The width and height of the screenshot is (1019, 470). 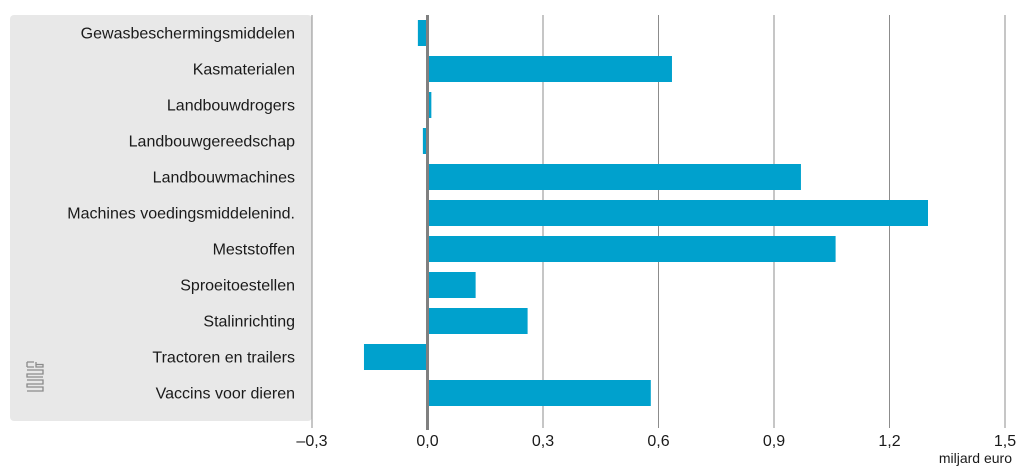 What do you see at coordinates (244, 70) in the screenshot?
I see `category-label: Kasmaterialen` at bounding box center [244, 70].